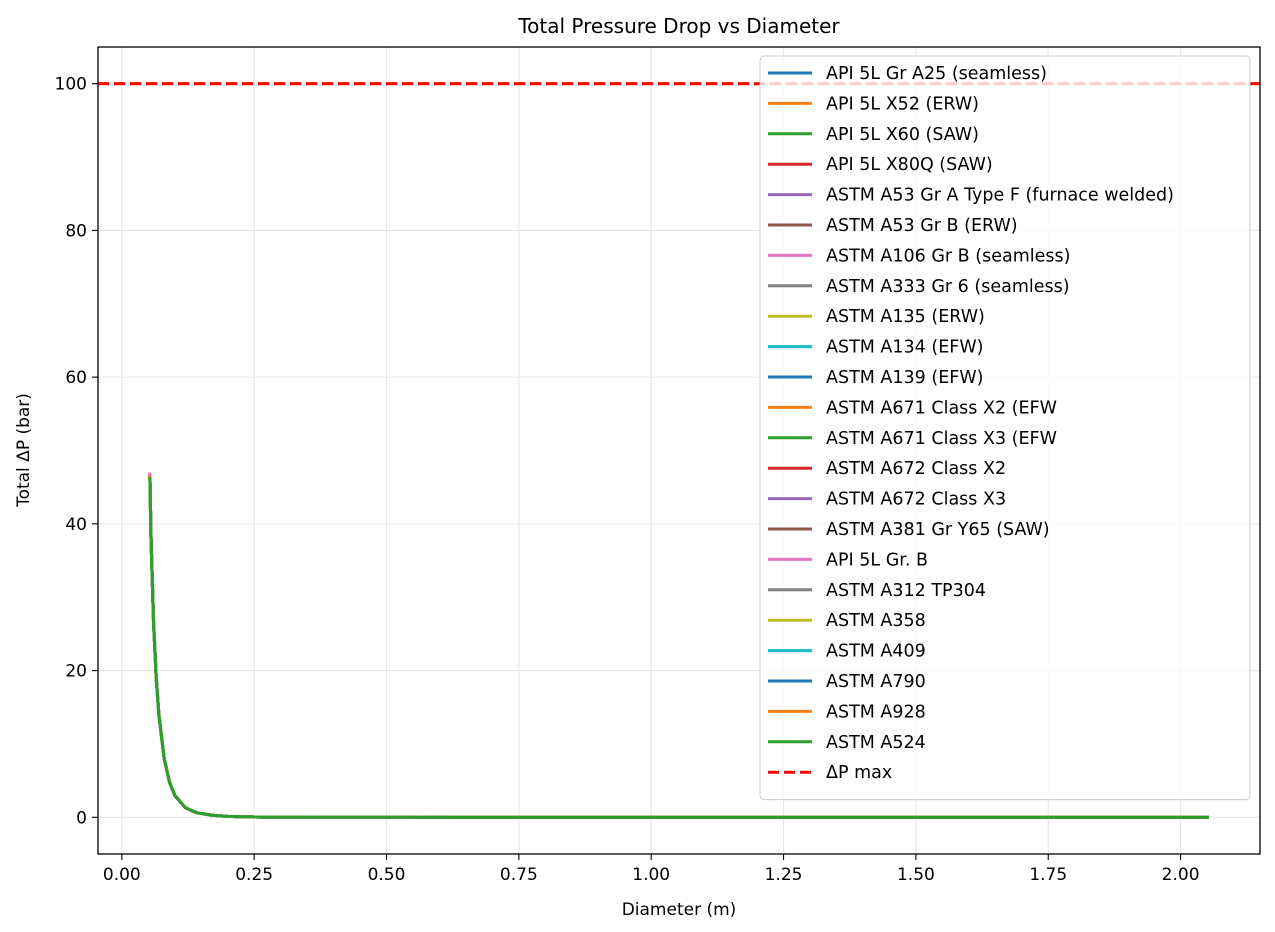 This screenshot has height=932, width=1275. Describe the element at coordinates (387, 875) in the screenshot. I see `x-tick-label: 0.50` at that location.